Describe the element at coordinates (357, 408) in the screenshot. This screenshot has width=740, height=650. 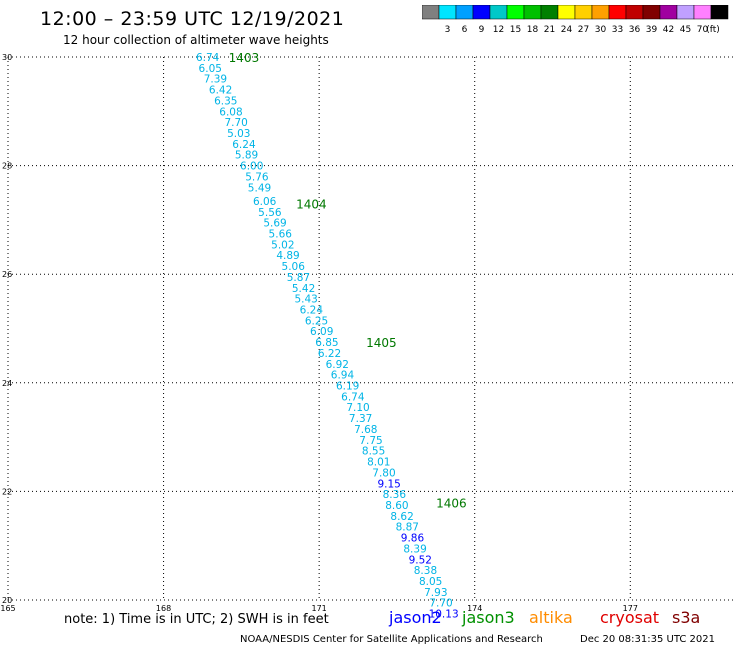
I see `wave-height-point: 7.10` at that location.